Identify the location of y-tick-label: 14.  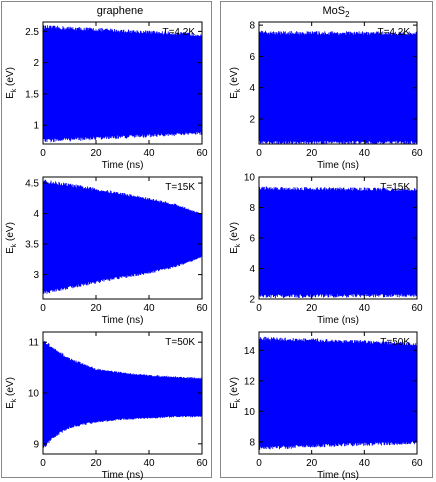
(250, 351).